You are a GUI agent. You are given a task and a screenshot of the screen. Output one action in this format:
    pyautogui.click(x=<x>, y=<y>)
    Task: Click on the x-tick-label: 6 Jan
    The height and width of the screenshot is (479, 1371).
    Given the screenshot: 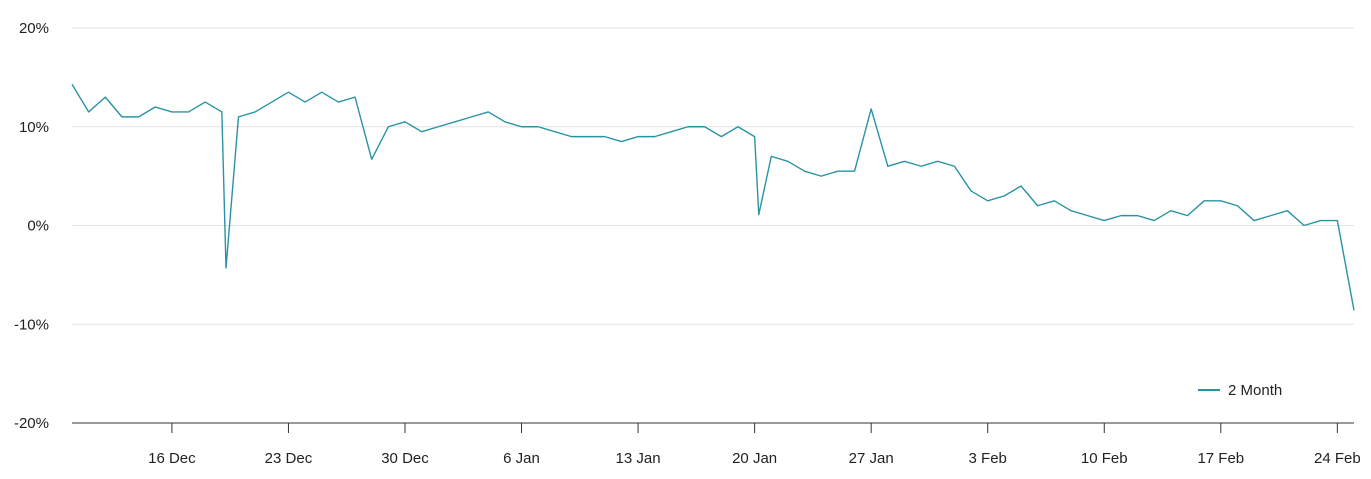 What is the action you would take?
    pyautogui.click(x=521, y=458)
    